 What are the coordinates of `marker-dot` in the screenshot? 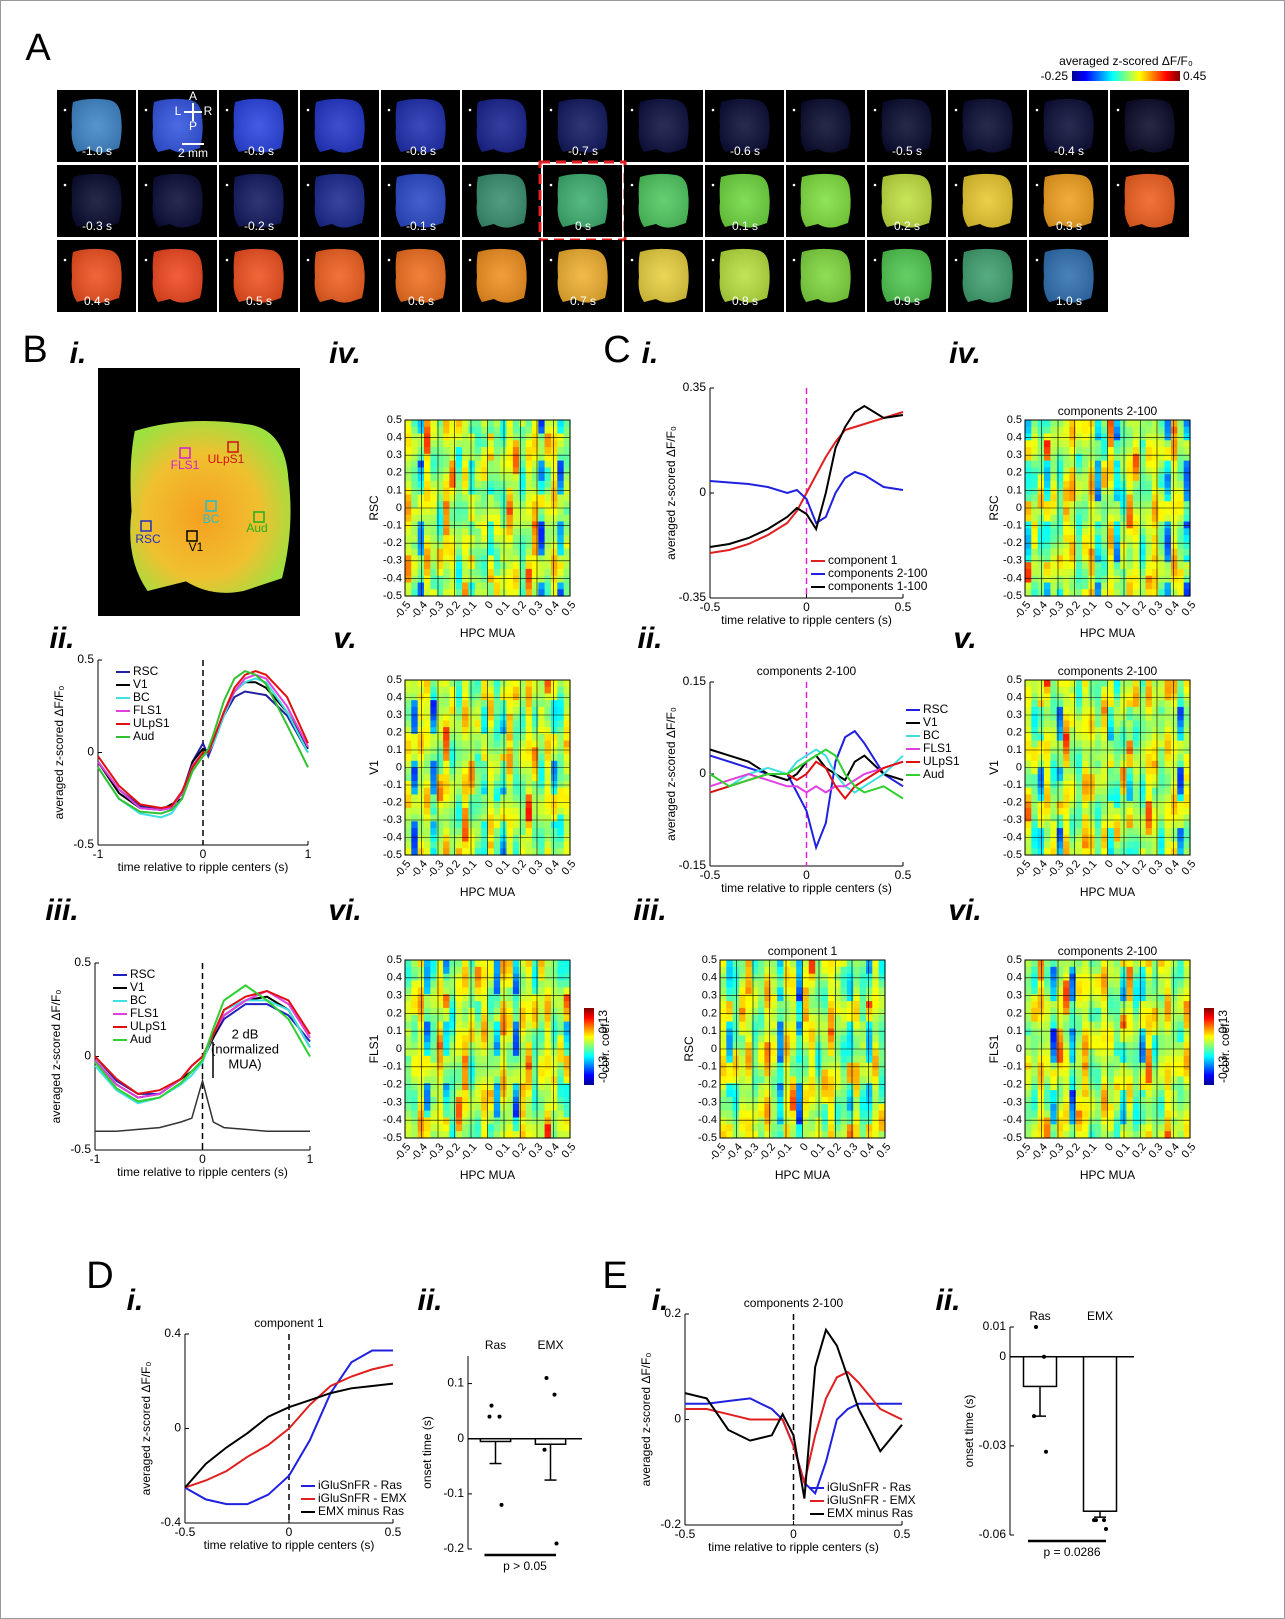 It's located at (794, 110).